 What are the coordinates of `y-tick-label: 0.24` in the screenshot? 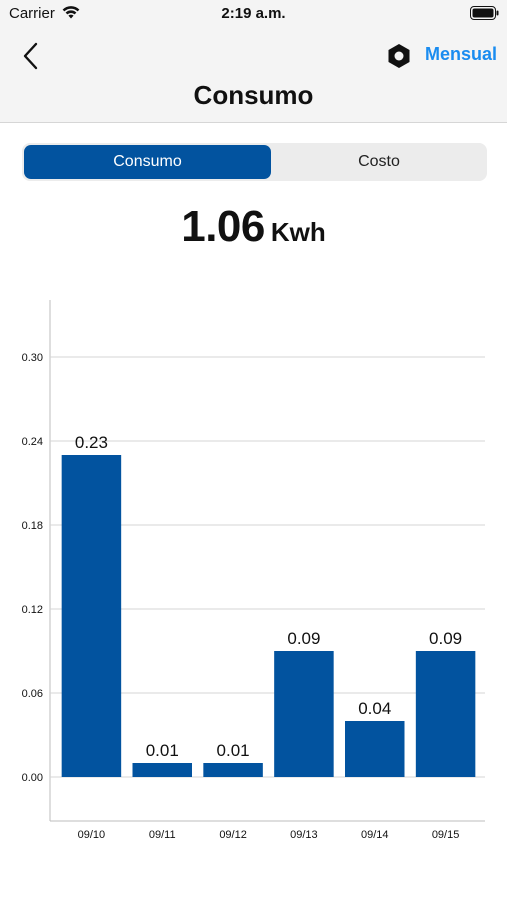 It's located at (32, 442).